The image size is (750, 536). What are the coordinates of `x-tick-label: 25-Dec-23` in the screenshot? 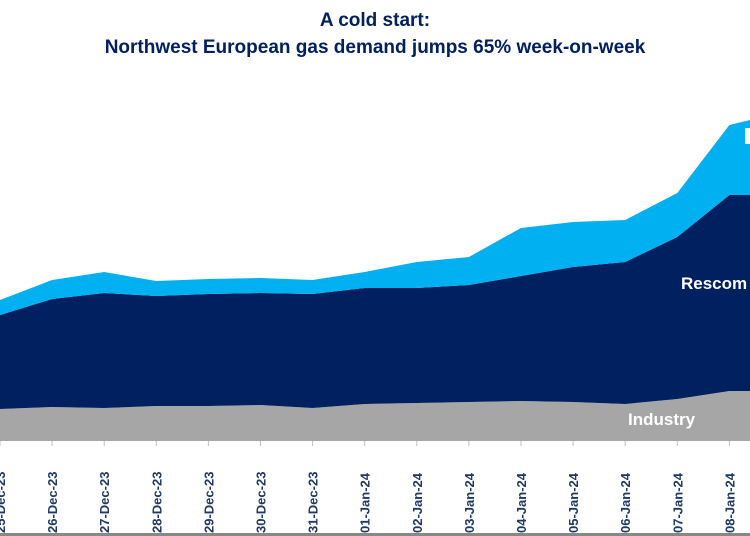 It's located at (4, 502).